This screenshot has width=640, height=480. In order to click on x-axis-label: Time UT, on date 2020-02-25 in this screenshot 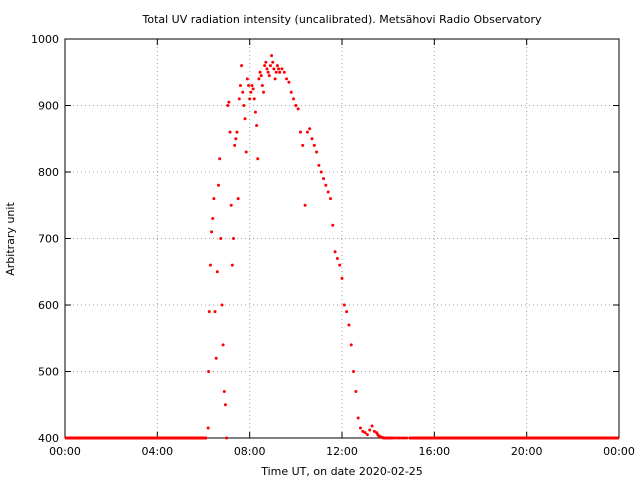, I will do `click(341, 471)`.